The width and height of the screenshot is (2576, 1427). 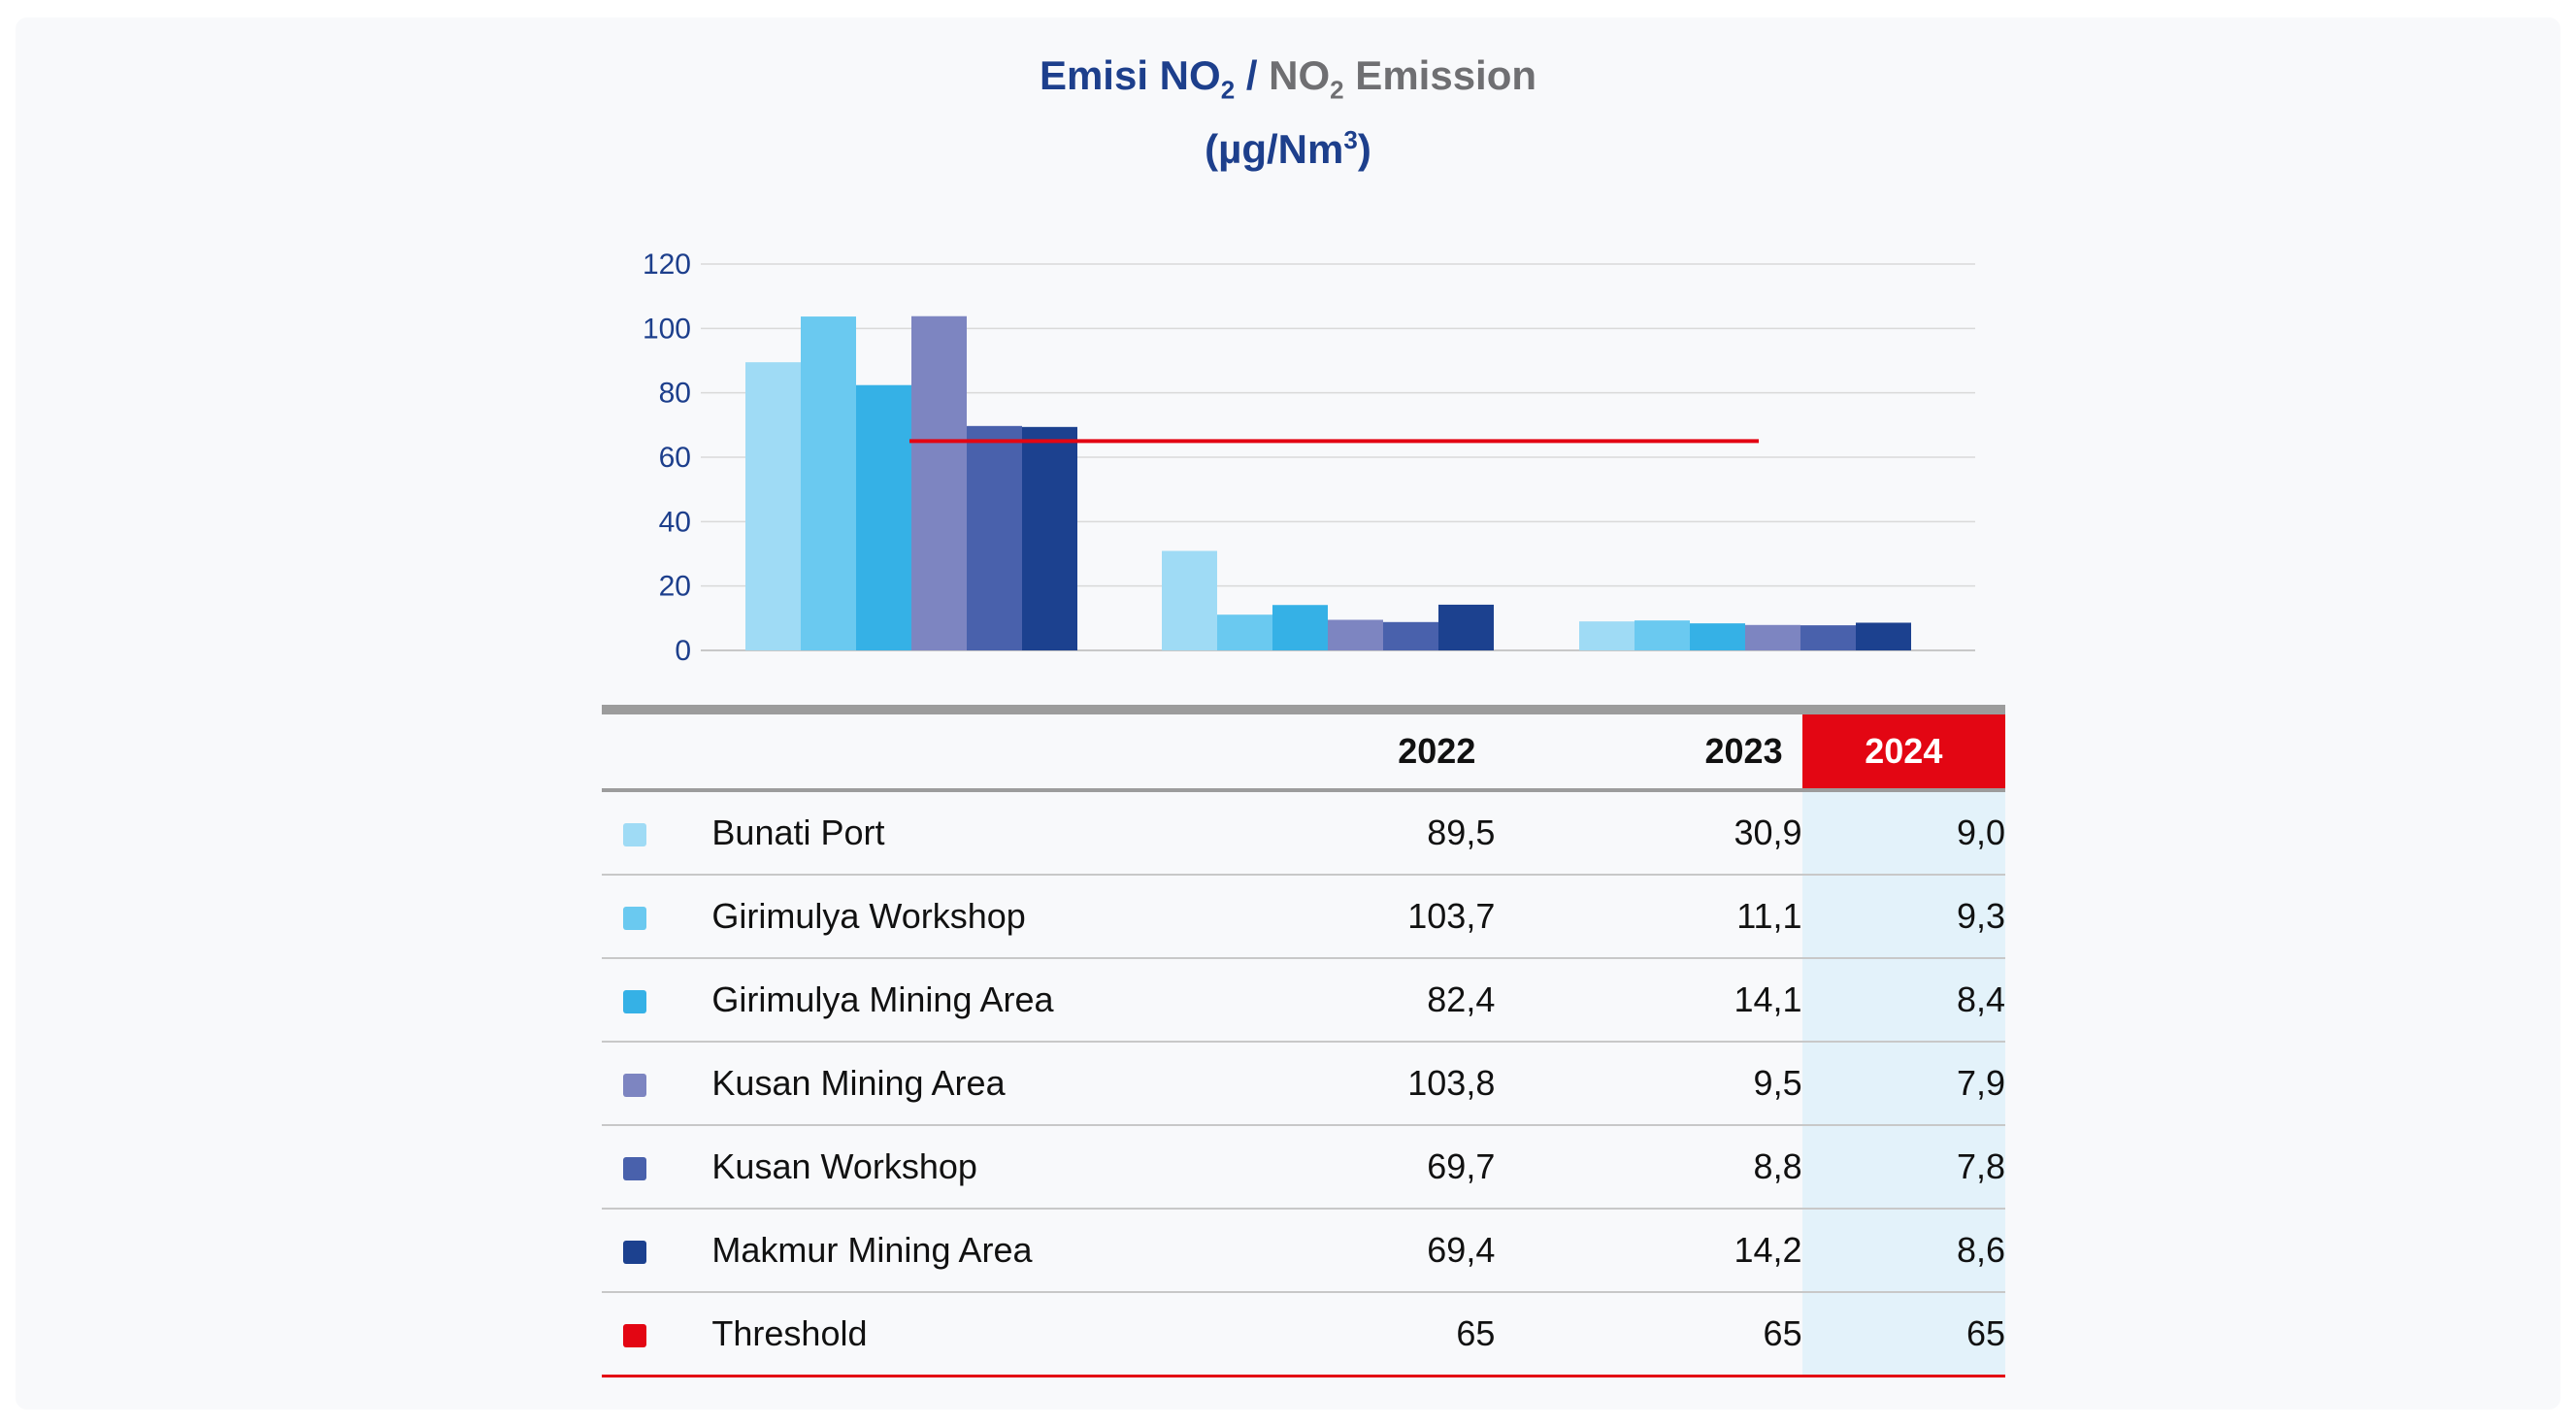 What do you see at coordinates (1648, 917) in the screenshot?
I see `table-cell: 11,1` at bounding box center [1648, 917].